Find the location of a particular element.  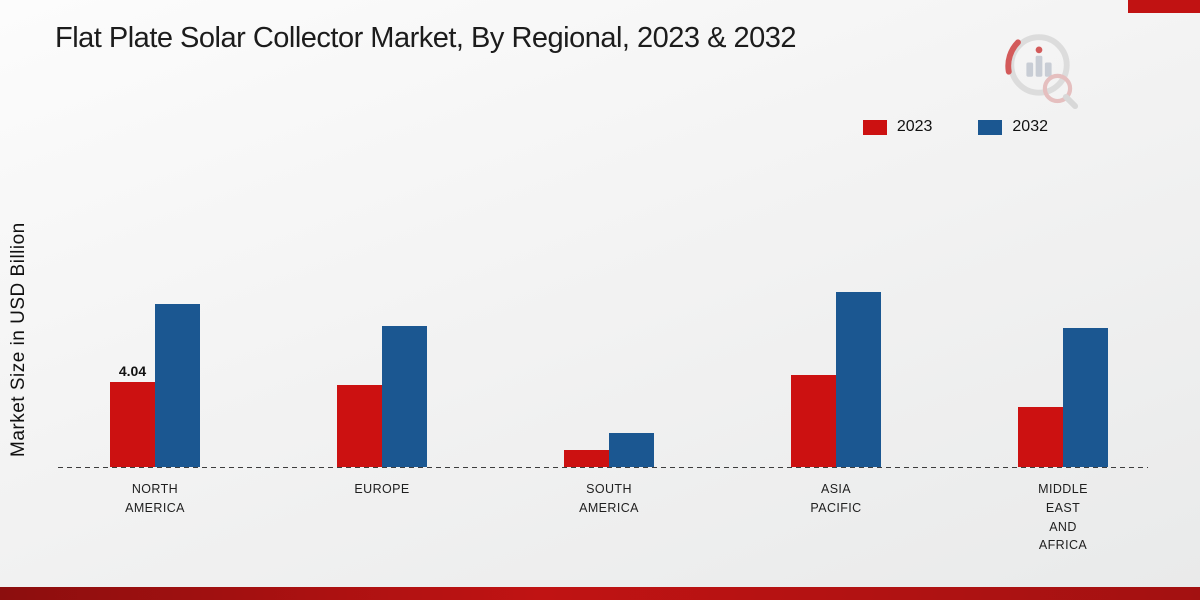

category-label: MIDDLE EAST AND AFRICA is located at coordinates (1063, 517).